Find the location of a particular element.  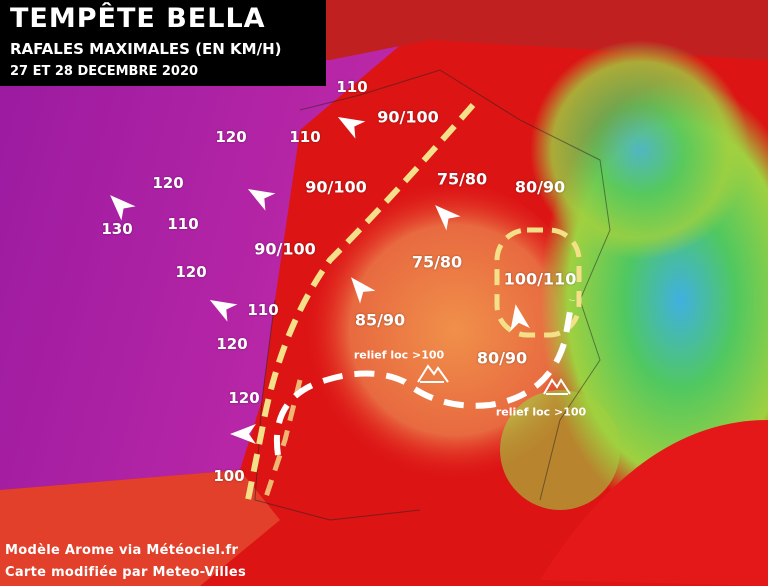

map-subtitle: RAFALES MAXIMALES (EN KM/H) is located at coordinates (146, 49).